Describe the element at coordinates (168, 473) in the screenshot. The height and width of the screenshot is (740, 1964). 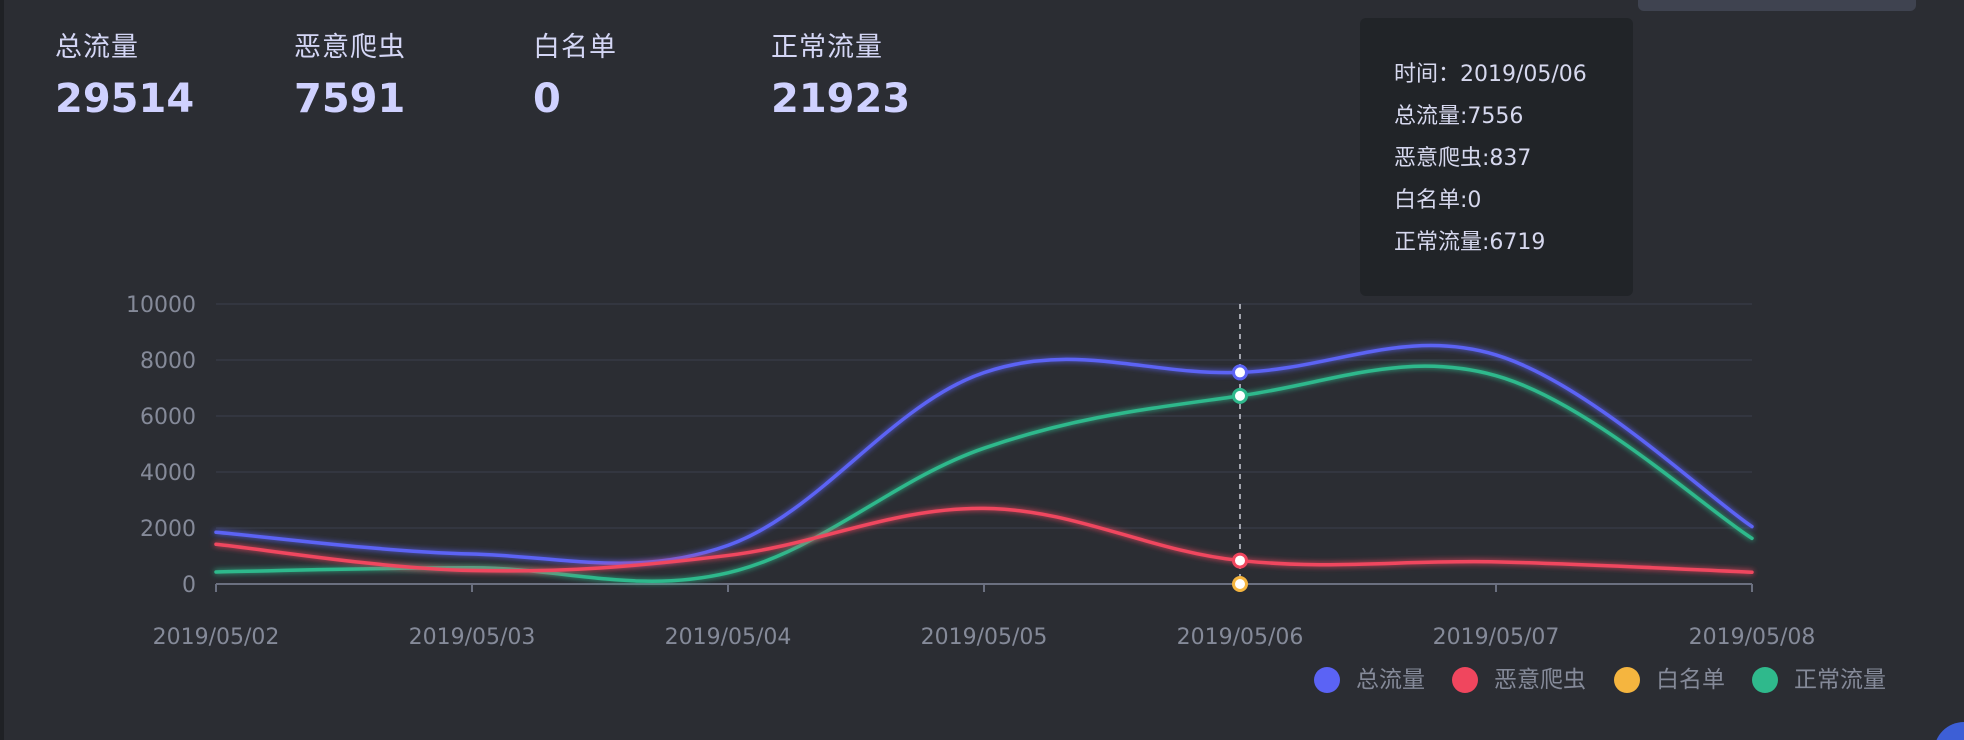
I see `y-tick-label: 4000` at that location.